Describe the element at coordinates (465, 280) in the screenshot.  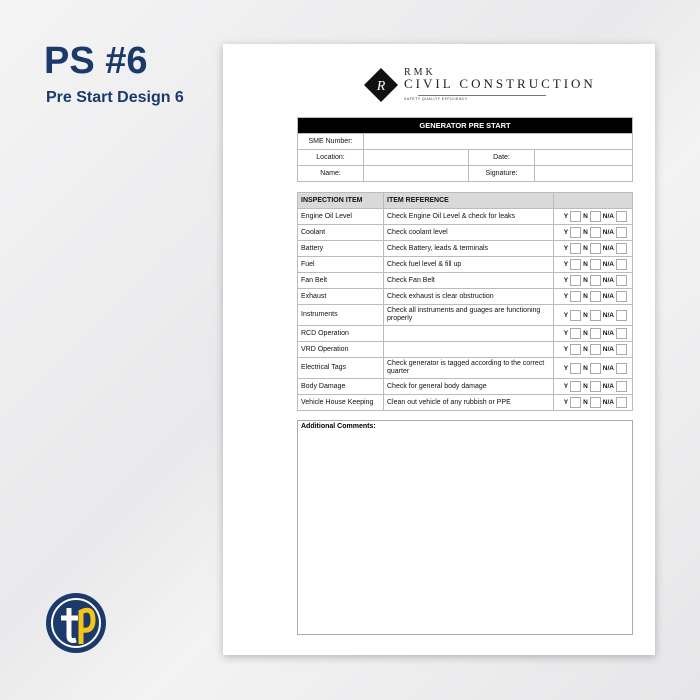
I see `inspection-row: Fan Belt Check Fan Belt Y N N/A` at that location.